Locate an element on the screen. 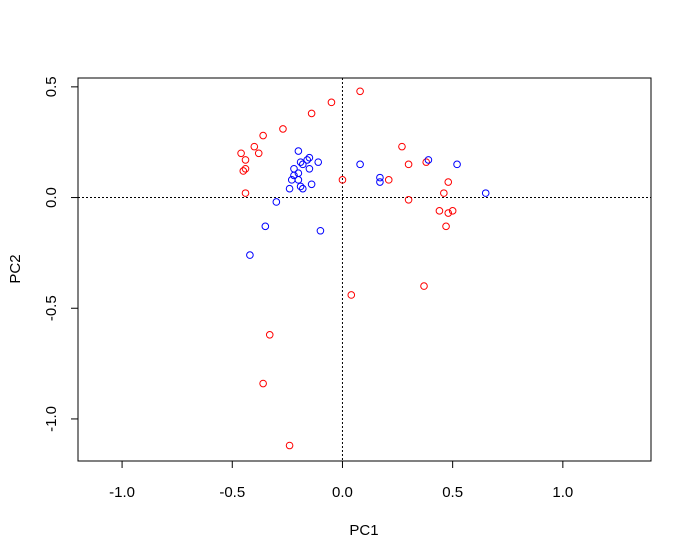 Image resolution: width=692 pixels, height=559 pixels. x-tick-label: -0.5 is located at coordinates (232, 492).